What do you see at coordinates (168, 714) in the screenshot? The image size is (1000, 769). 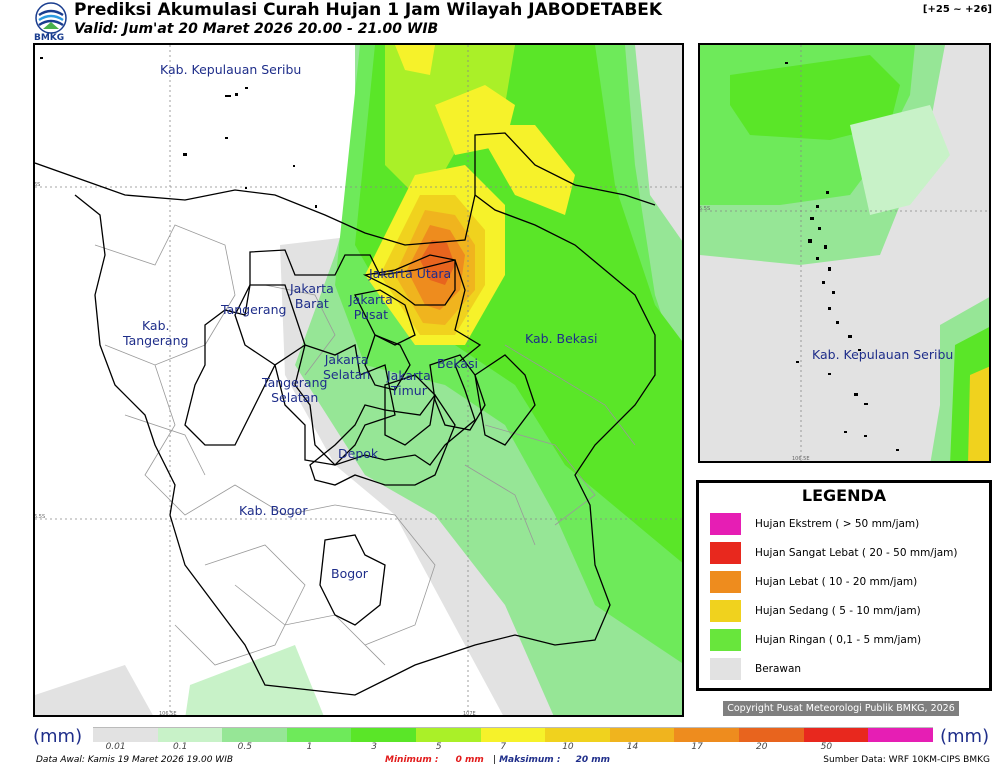 I see `lon-1065e-label: 106.5E` at bounding box center [168, 714].